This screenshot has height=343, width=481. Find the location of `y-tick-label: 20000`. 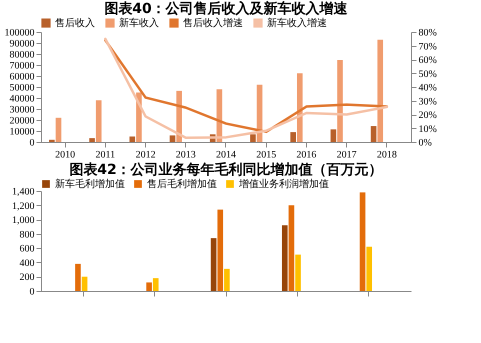

y-tick-label: 20000 is located at coordinates (22, 121).